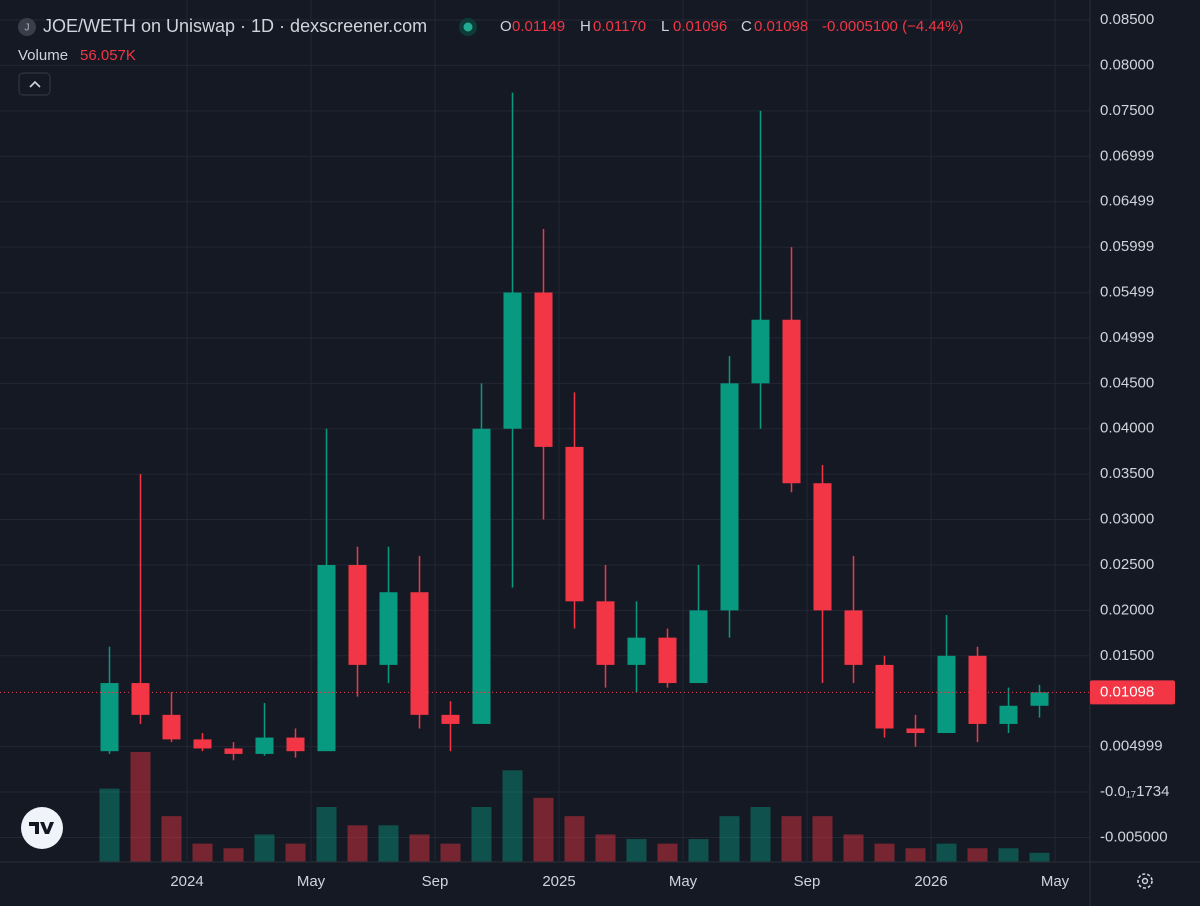 This screenshot has width=1200, height=906. What do you see at coordinates (574, 807) in the screenshot?
I see `volume-pane` at bounding box center [574, 807].